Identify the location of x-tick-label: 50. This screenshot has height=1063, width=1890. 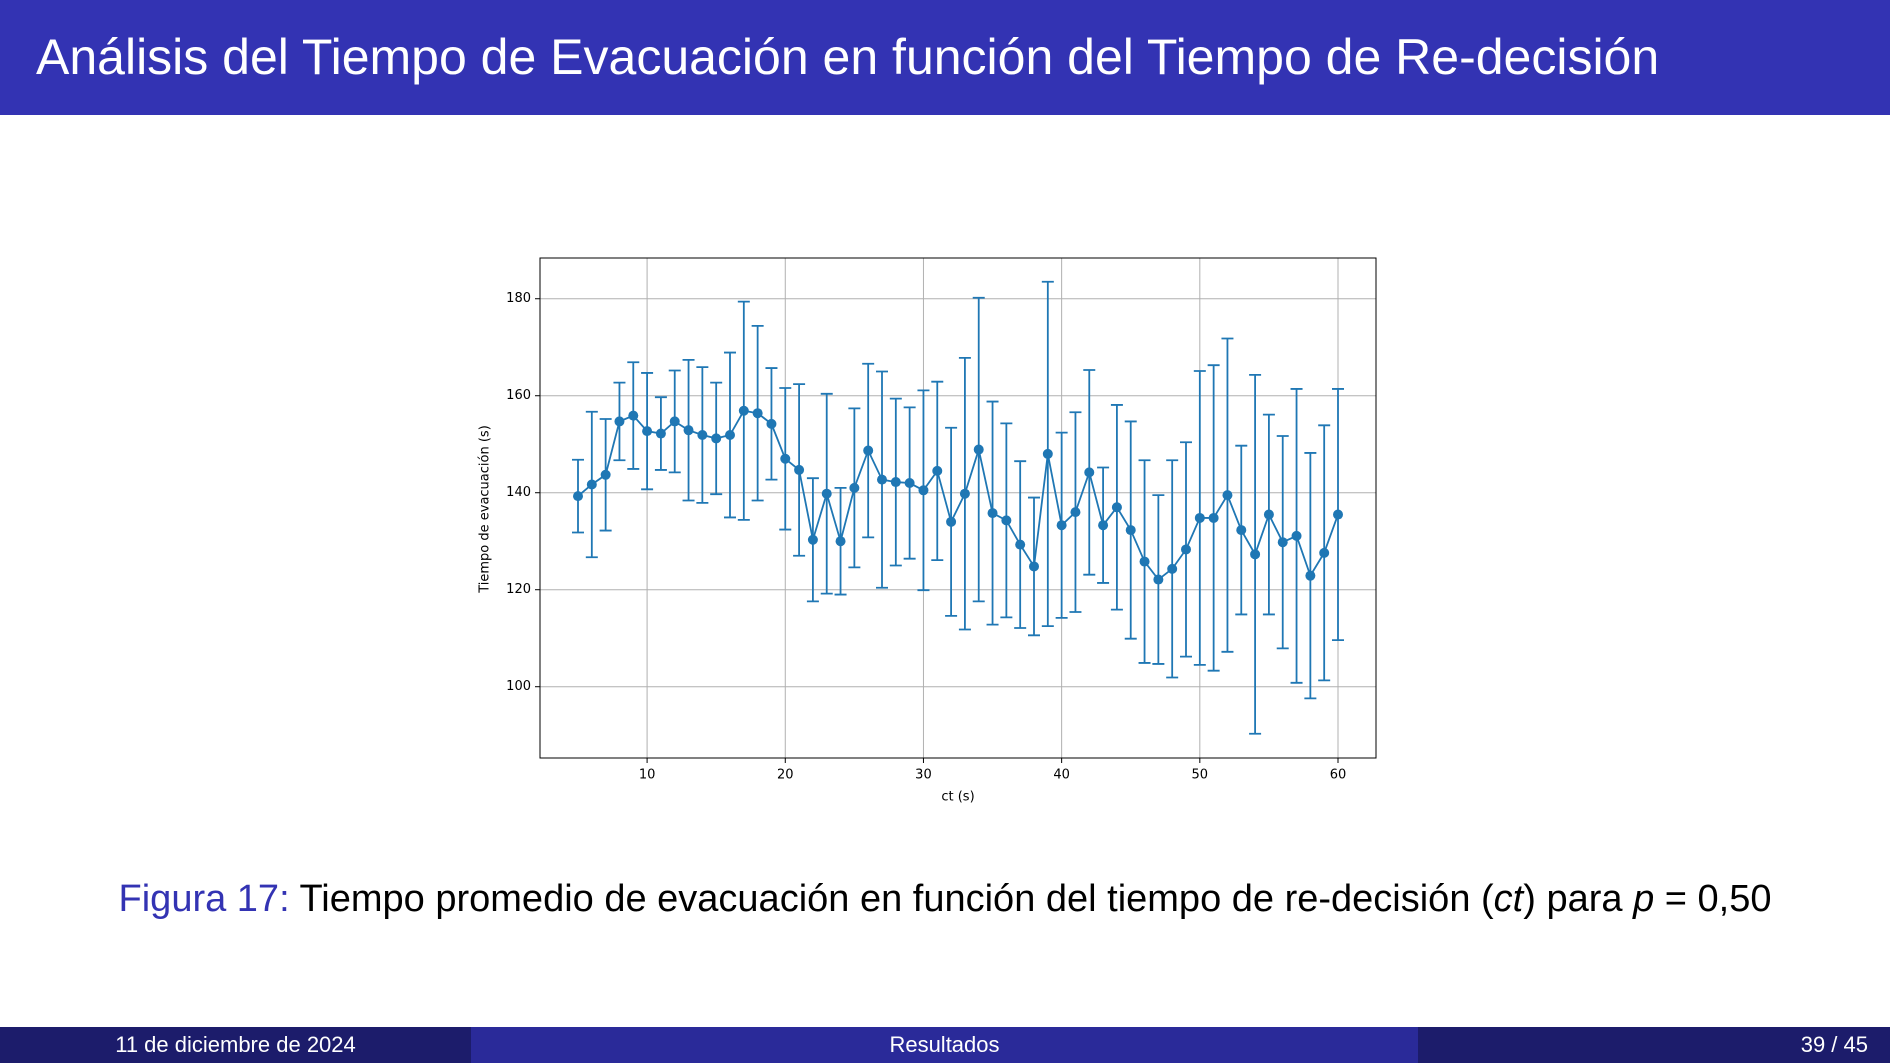
(1200, 775).